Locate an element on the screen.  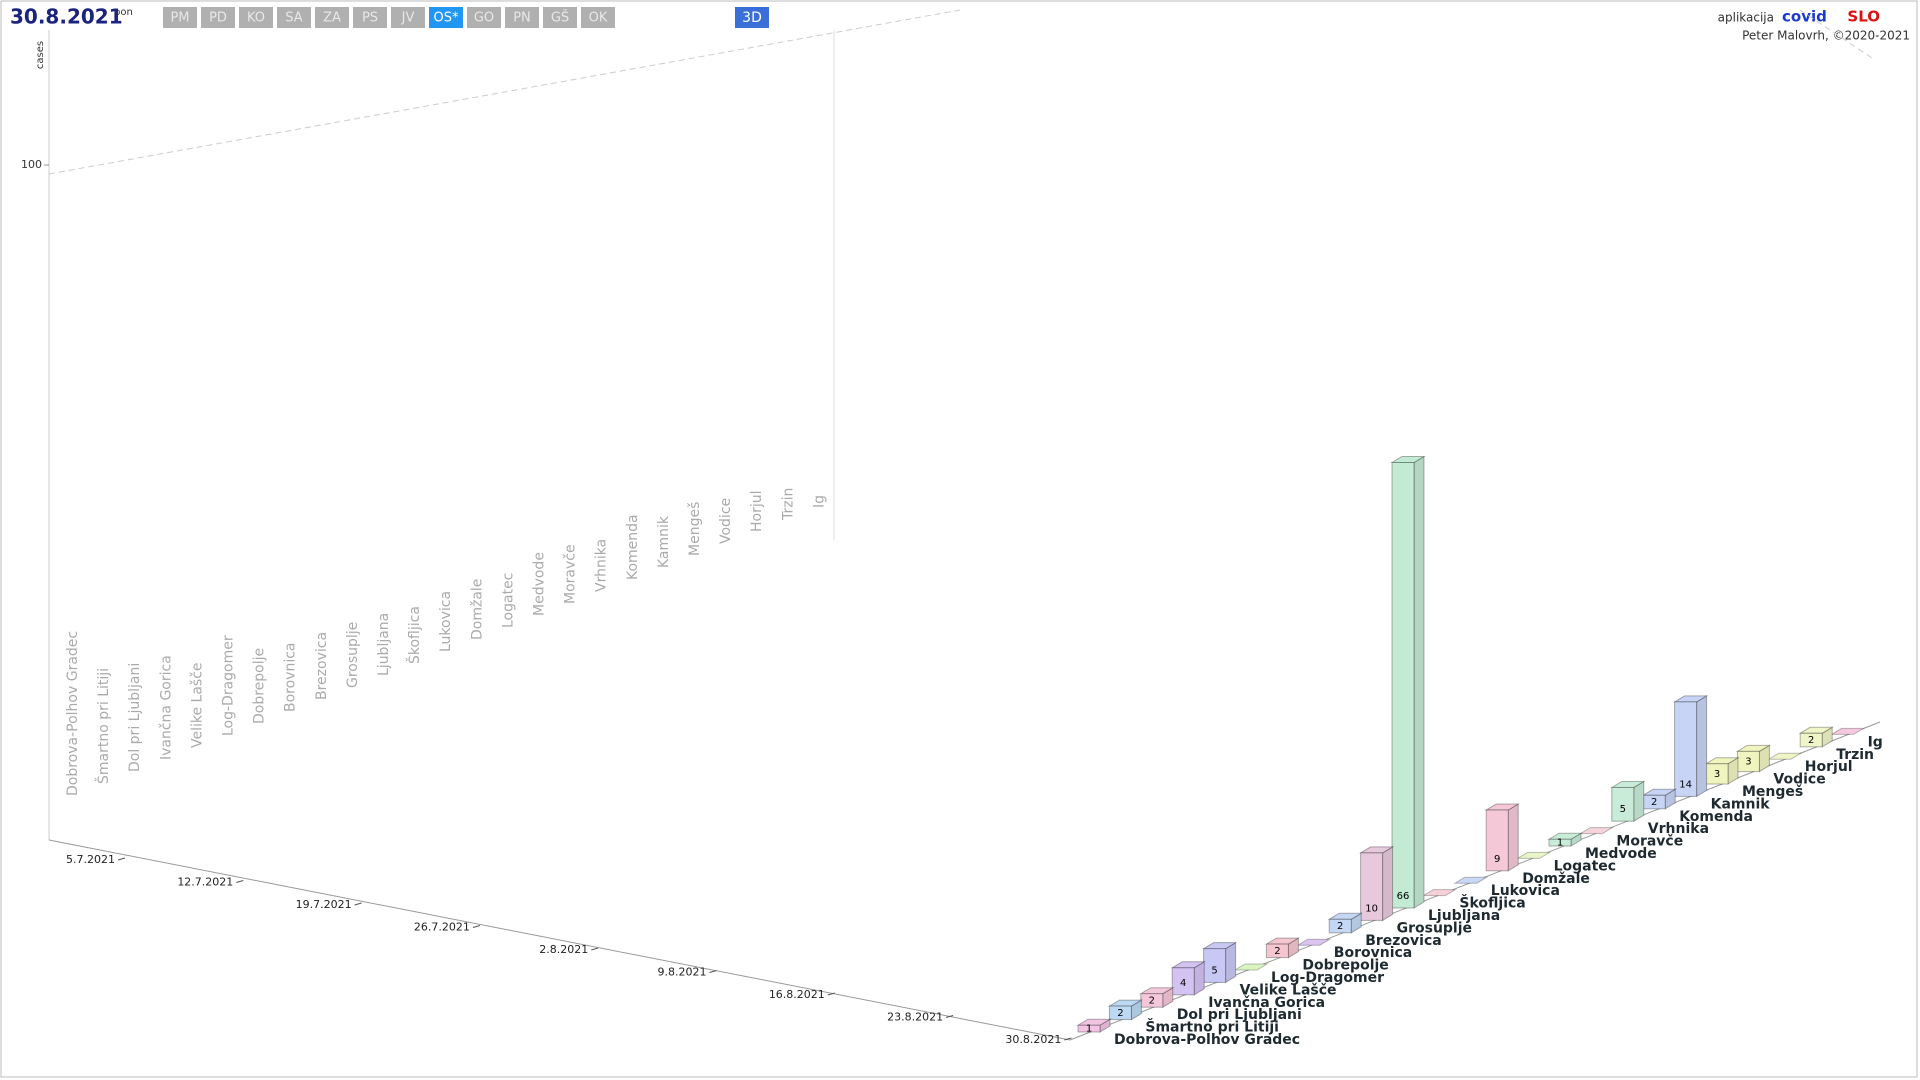
category-label: Vodice is located at coordinates (1799, 780).